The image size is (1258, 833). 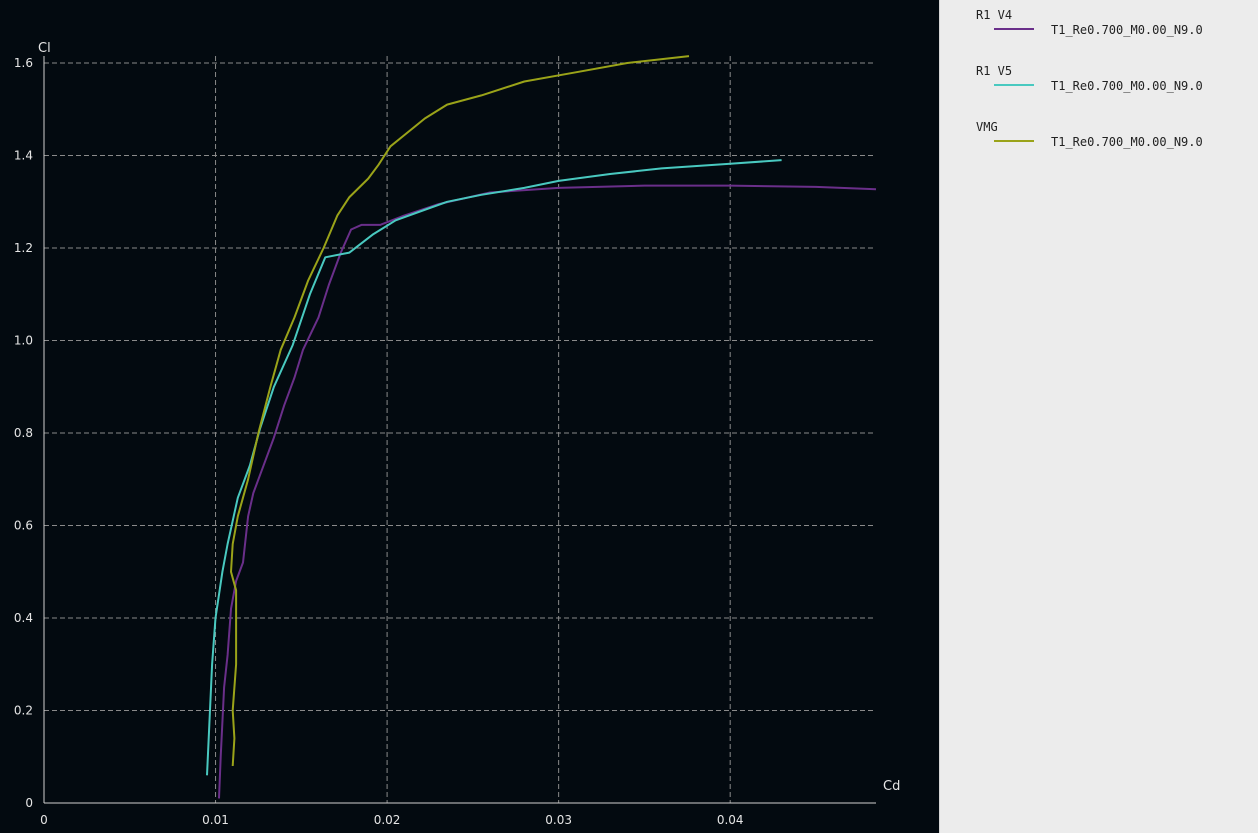 I want to click on legend-entry-r1-v4: R1 V4 T1_Re0.700_M0.00_N9.0, so click(x=1099, y=33).